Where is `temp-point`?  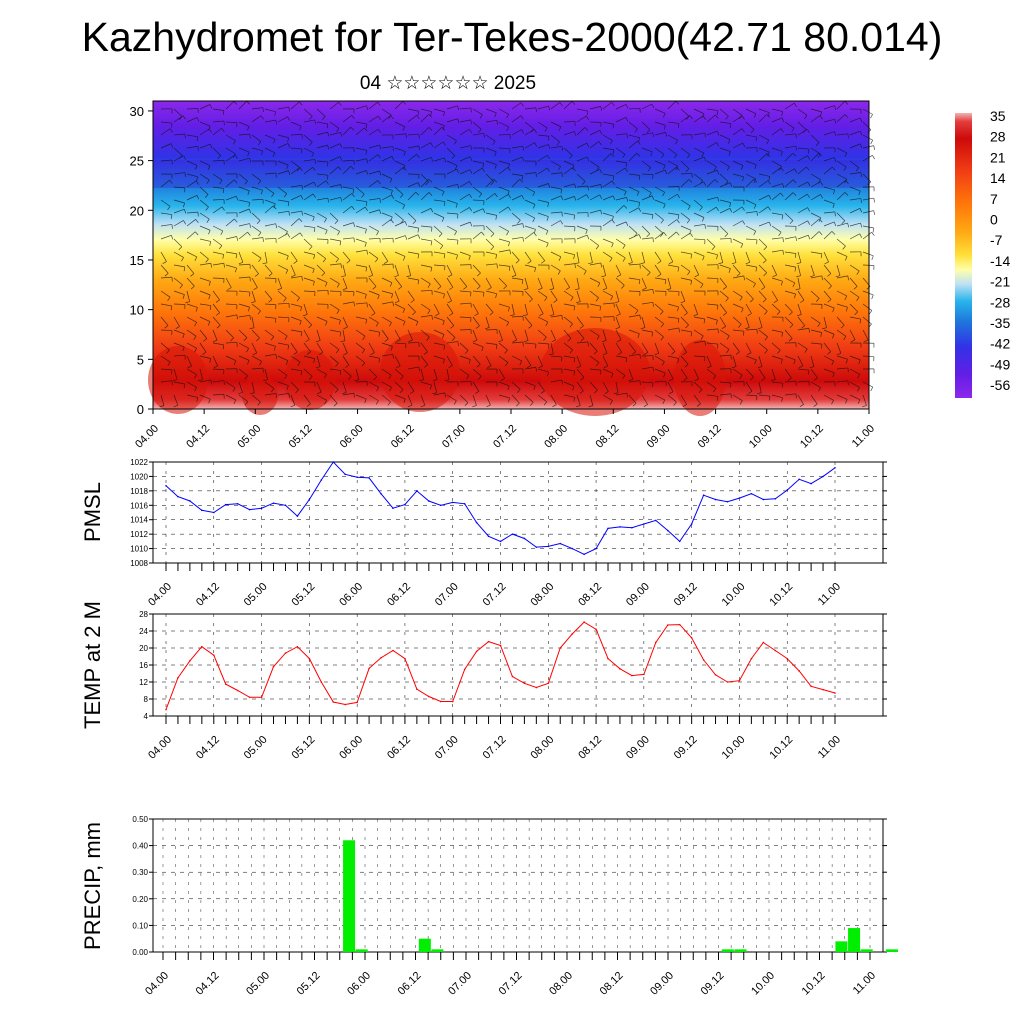 temp-point is located at coordinates (357, 702).